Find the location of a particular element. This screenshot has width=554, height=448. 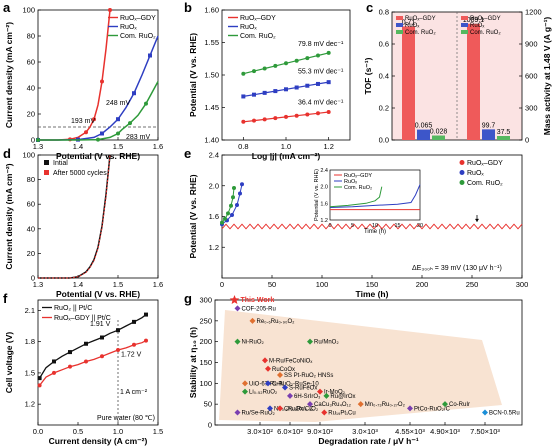

panel-a-ylabel: Current density (mA cm⁻²) is located at coordinates (9, 75).